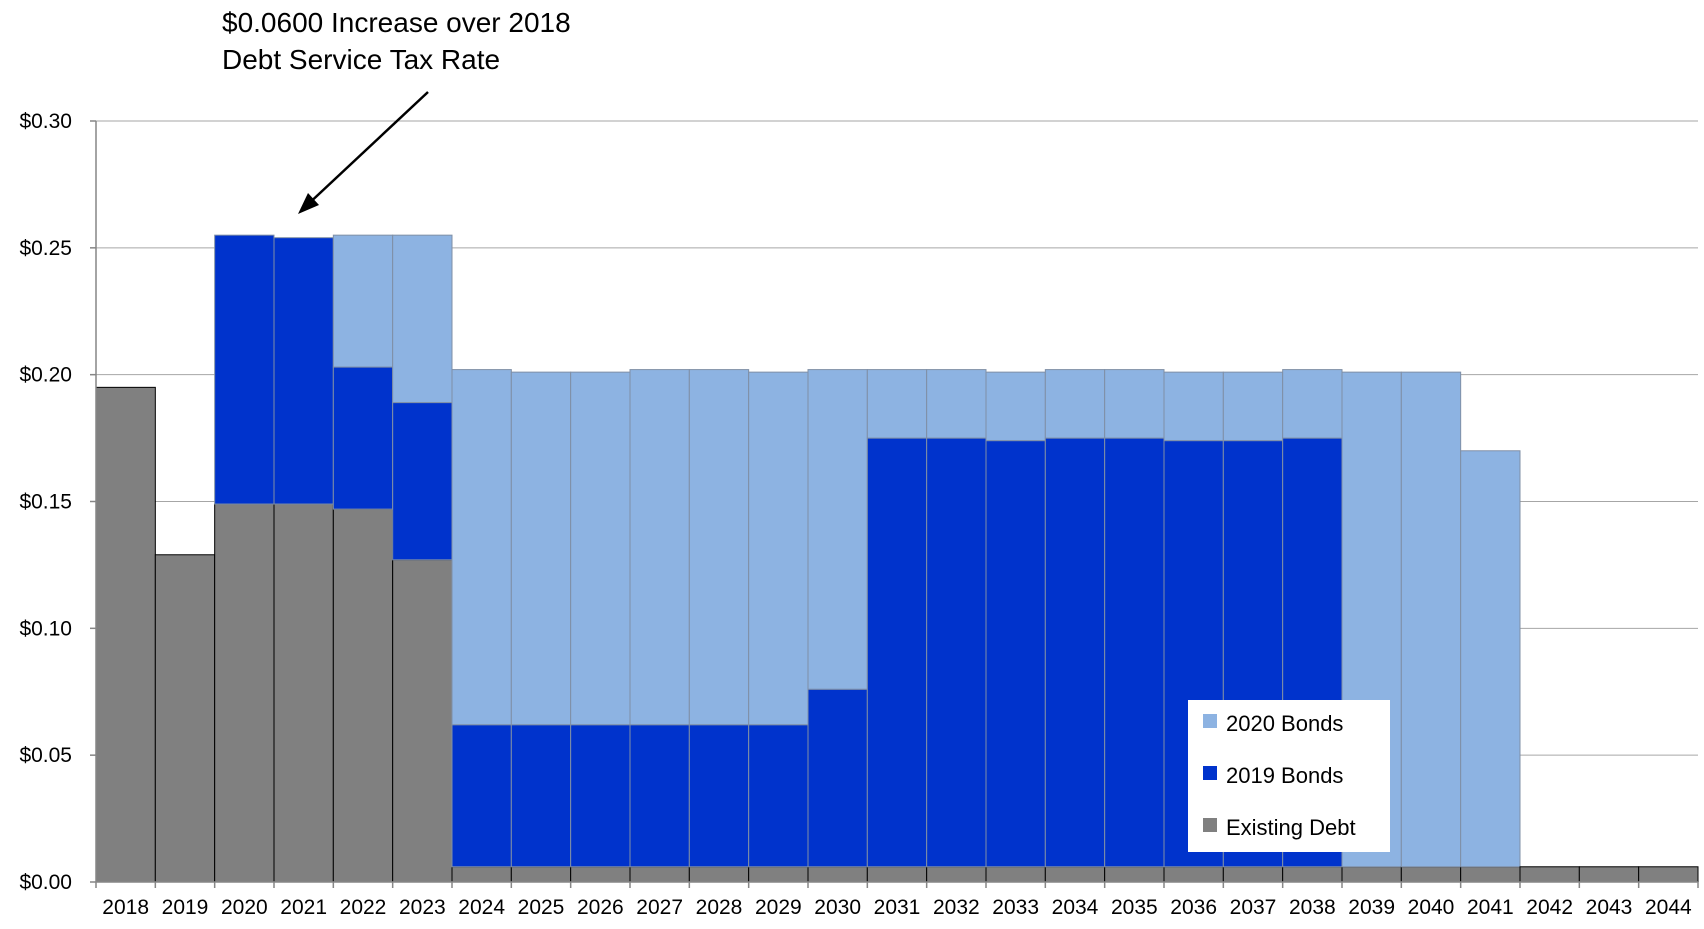 The width and height of the screenshot is (1704, 929). What do you see at coordinates (45, 375) in the screenshot?
I see `y-tick-label: $0.20` at bounding box center [45, 375].